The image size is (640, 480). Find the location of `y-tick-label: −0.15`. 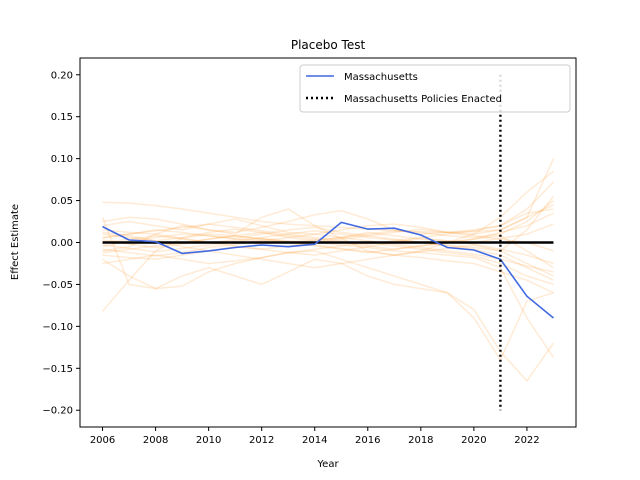

y-tick-label: −0.15 is located at coordinates (57, 369).